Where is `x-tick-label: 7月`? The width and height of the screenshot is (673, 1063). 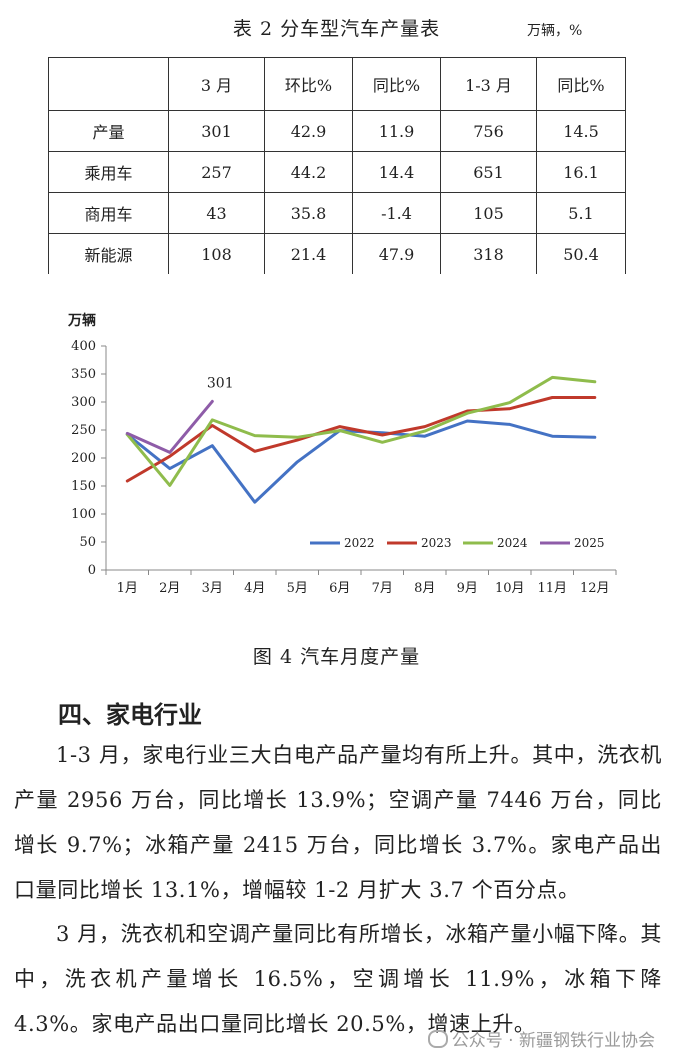 x-tick-label: 7月 is located at coordinates (382, 588).